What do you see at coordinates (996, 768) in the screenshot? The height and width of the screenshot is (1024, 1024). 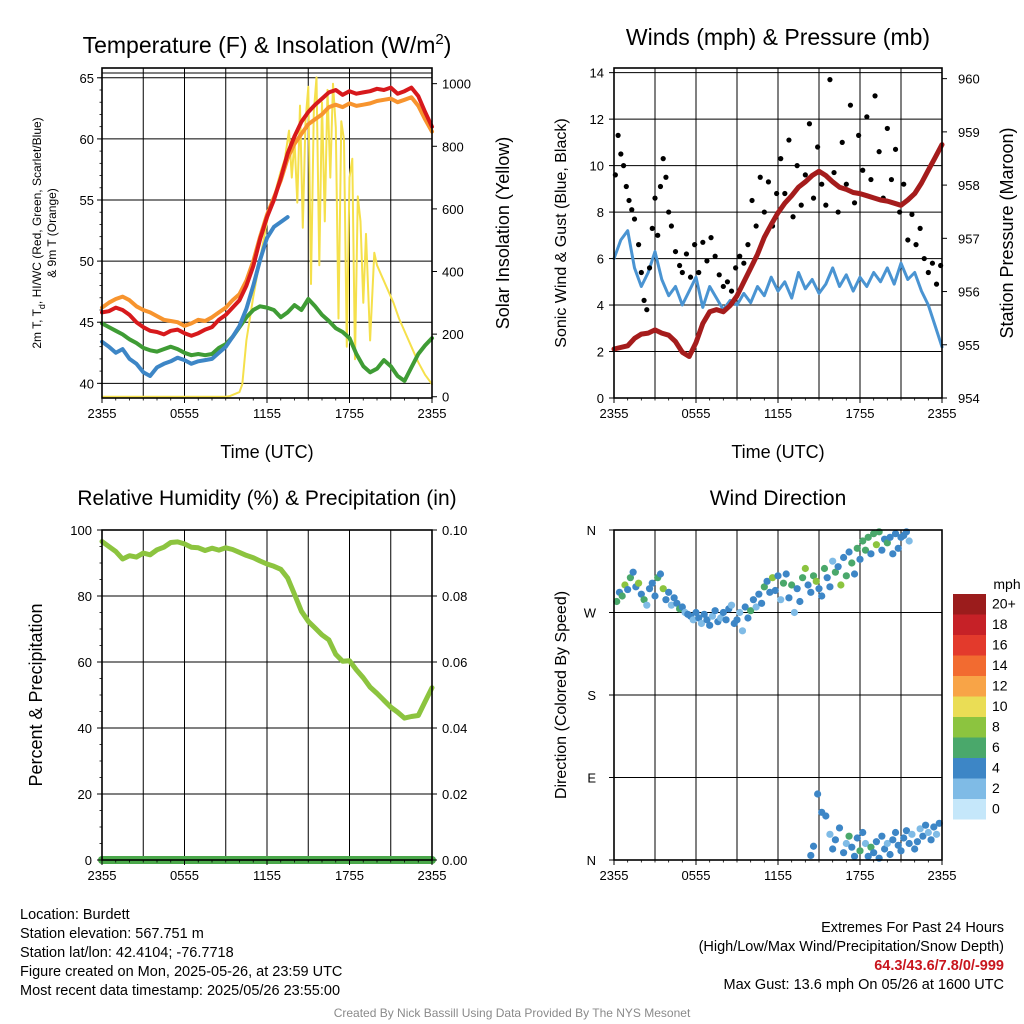 I see `legend-label: 4` at bounding box center [996, 768].